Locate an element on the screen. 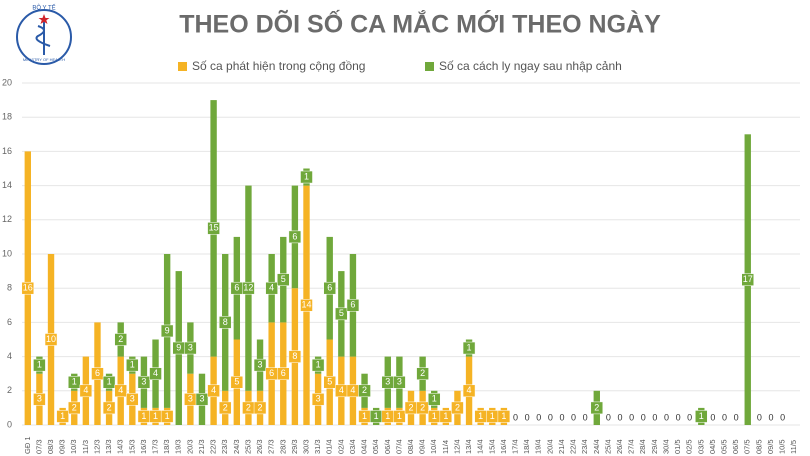 This screenshot has width=810, height=456. x-tick-label: 09/5 is located at coordinates (770, 446).